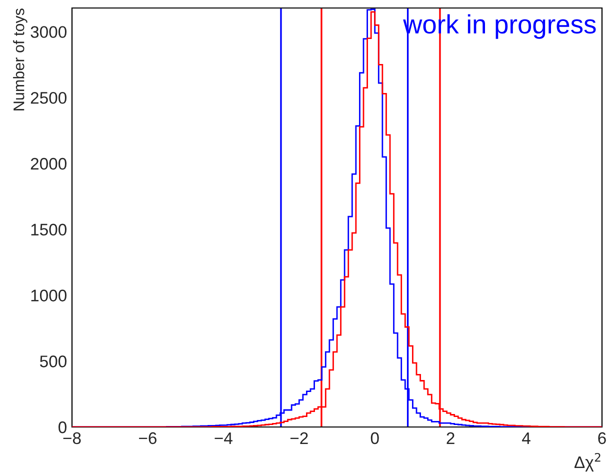  Describe the element at coordinates (72, 438) in the screenshot. I see `x-tick-label: −8` at that location.